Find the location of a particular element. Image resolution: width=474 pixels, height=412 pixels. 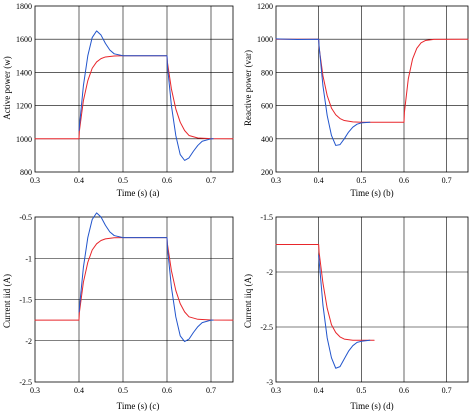

chart-a-x-tick-label: 0.5 is located at coordinates (123, 180).